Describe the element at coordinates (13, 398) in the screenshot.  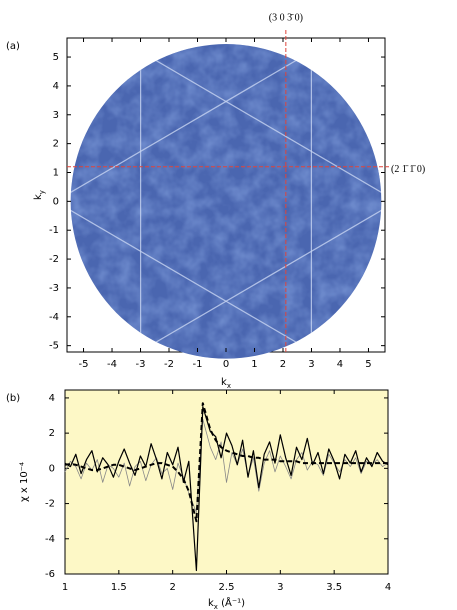
I see `panel-label: (b)` at that location.